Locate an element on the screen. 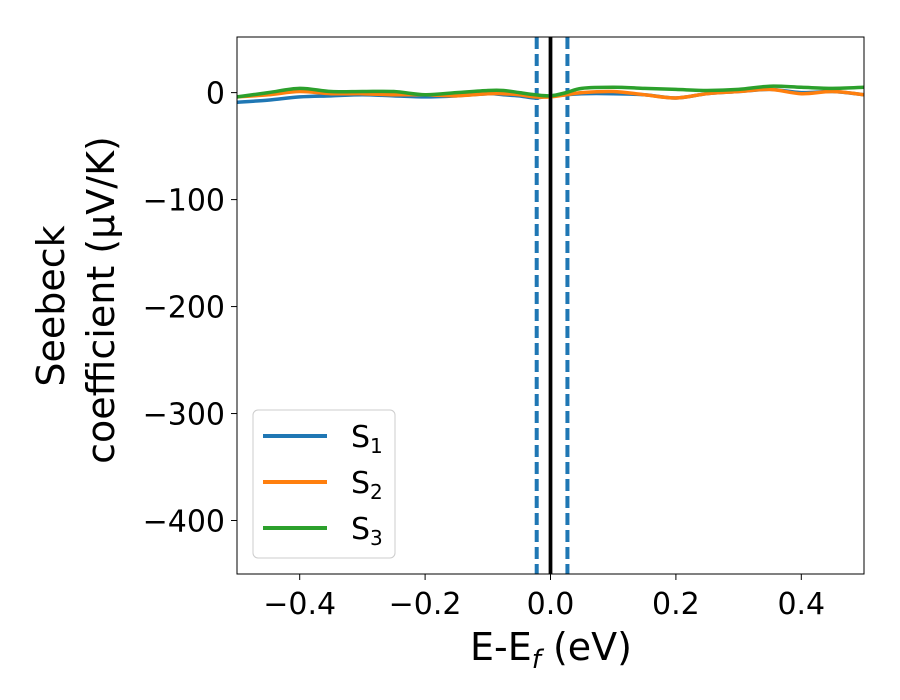  legend-label-sub: 2 is located at coordinates (376, 492).